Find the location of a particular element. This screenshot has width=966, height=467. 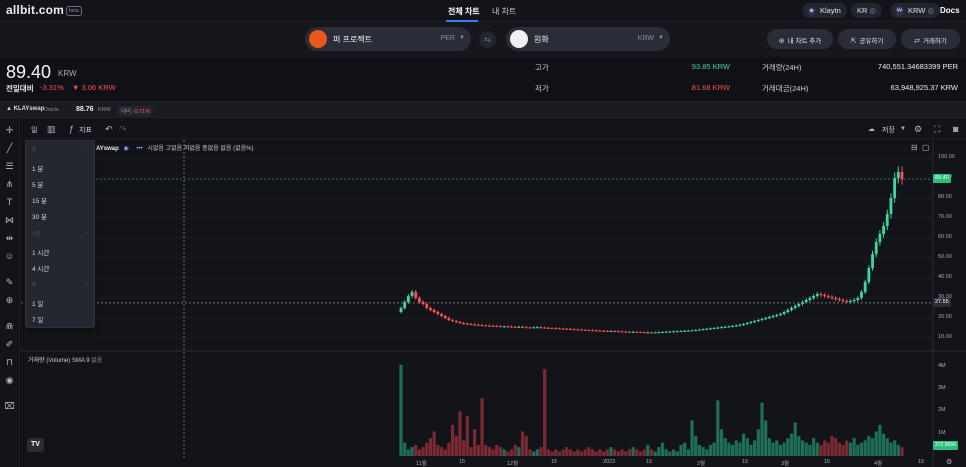

tab-all-charts: 전체 차트 is located at coordinates (464, 11).